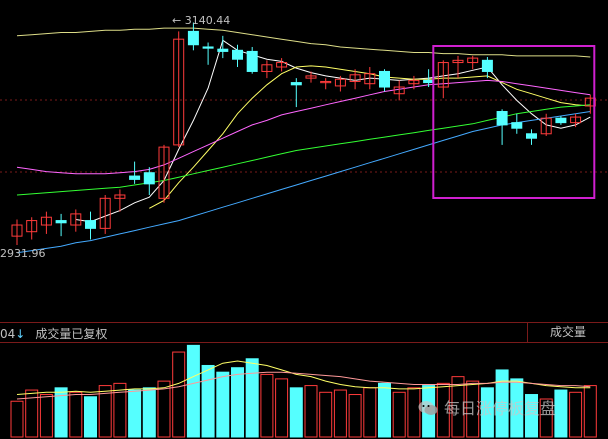  Describe the element at coordinates (303, 42) in the screenshot. I see `ma250-line` at that location.